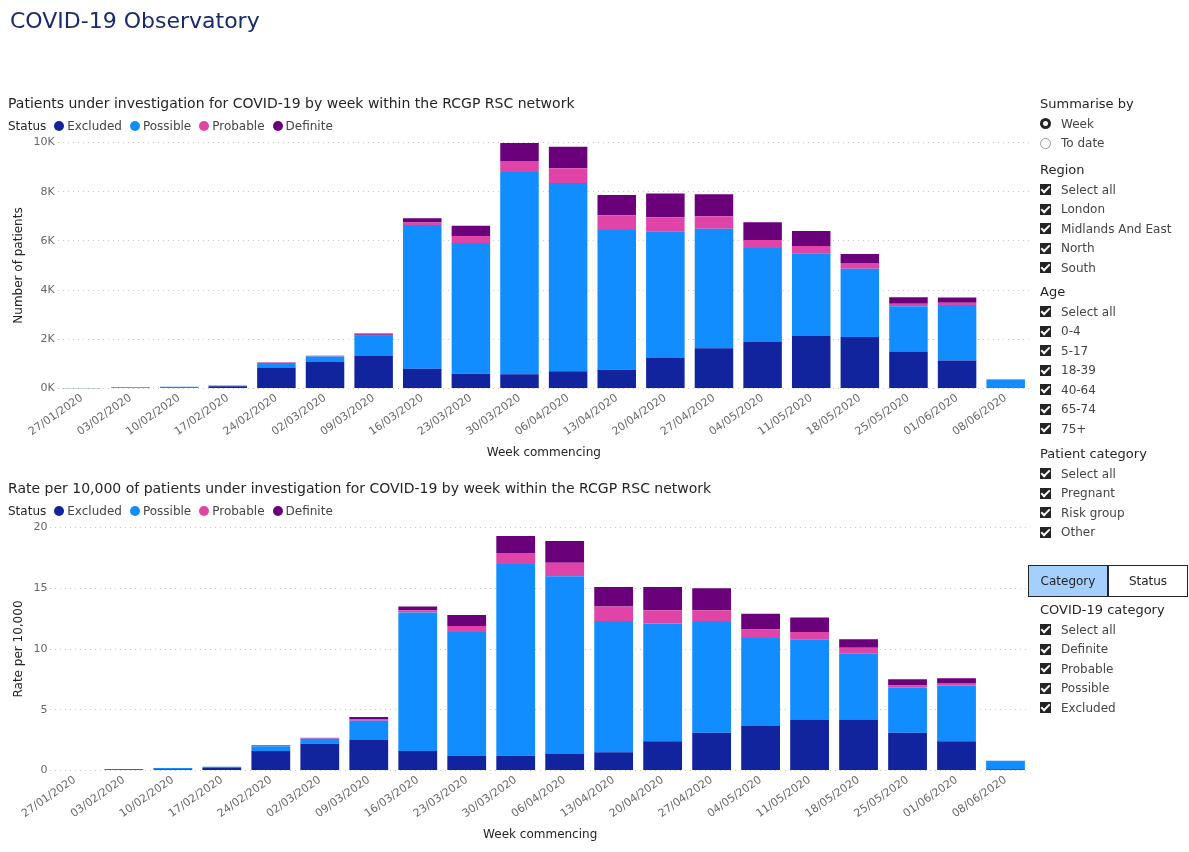 Image resolution: width=1189 pixels, height=852 pixels. I want to click on y-tick-label: 4K, so click(48, 289).